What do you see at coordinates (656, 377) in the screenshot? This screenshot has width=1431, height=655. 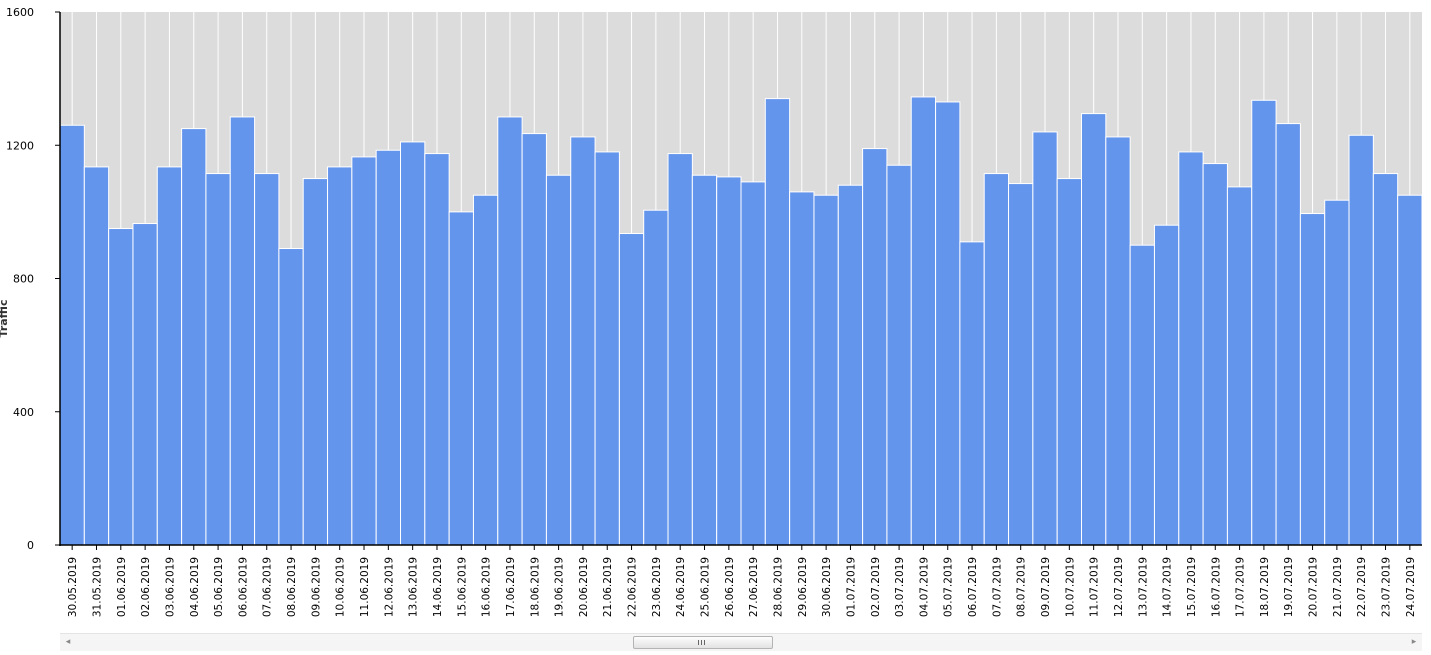 I see `bar-23.06.2019` at bounding box center [656, 377].